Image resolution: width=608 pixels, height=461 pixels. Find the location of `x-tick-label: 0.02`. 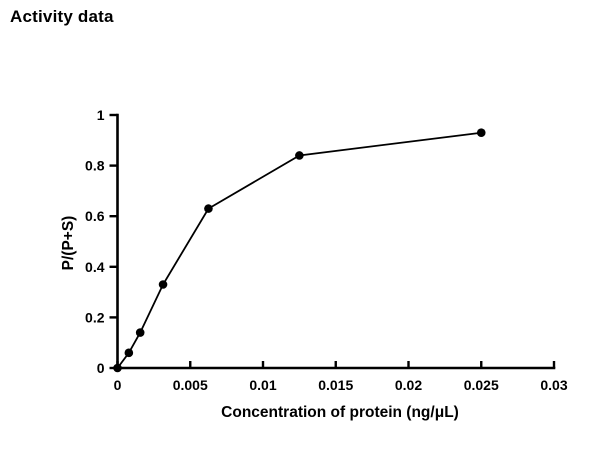

x-tick-label: 0.02 is located at coordinates (408, 385).